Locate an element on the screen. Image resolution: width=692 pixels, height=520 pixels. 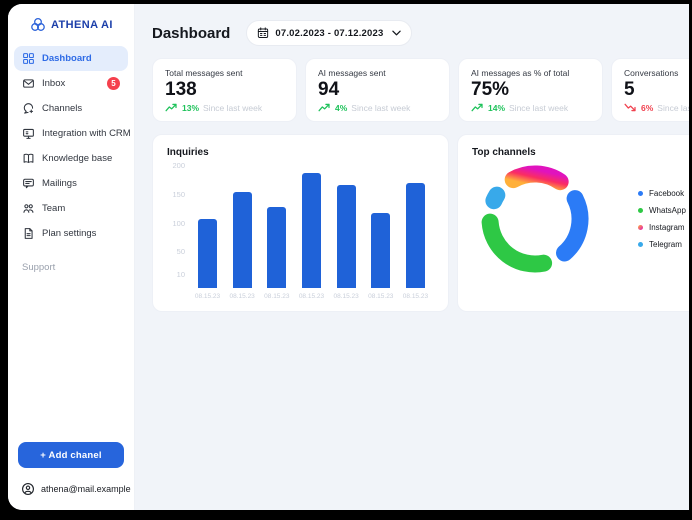
stat-label: Conversations is located at coordinates (651, 73).